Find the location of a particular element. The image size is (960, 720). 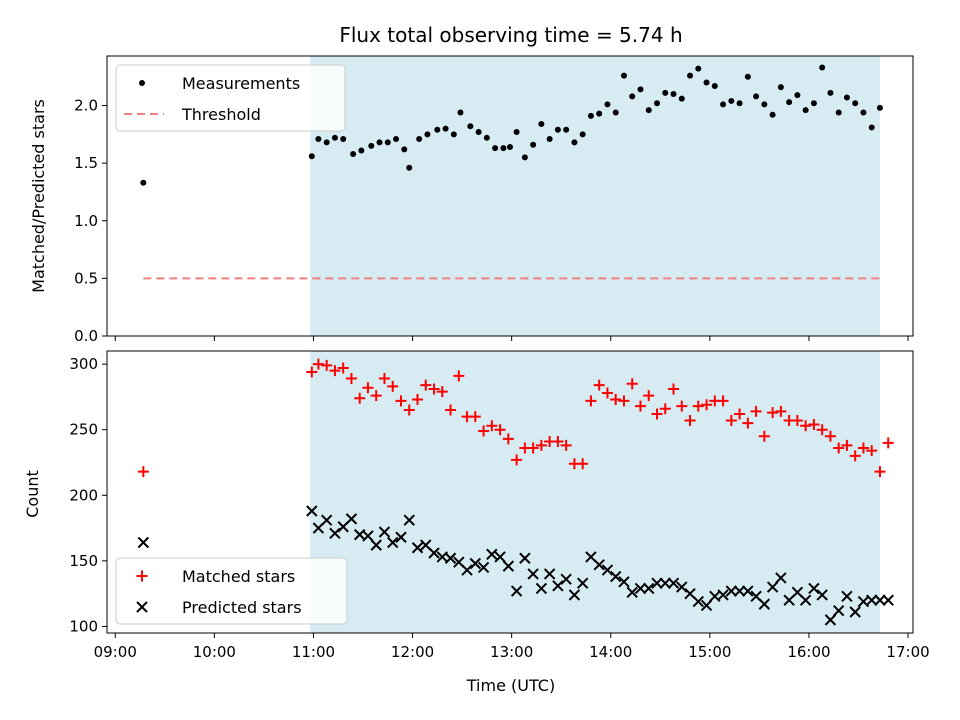

x-tick-label: 17:00 is located at coordinates (907, 652).